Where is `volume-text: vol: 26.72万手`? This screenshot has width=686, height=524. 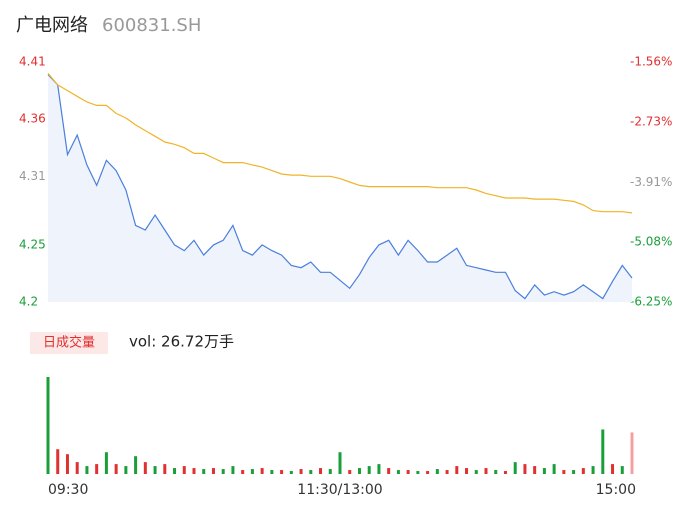
volume-text: vol: 26.72万手 is located at coordinates (181, 342).